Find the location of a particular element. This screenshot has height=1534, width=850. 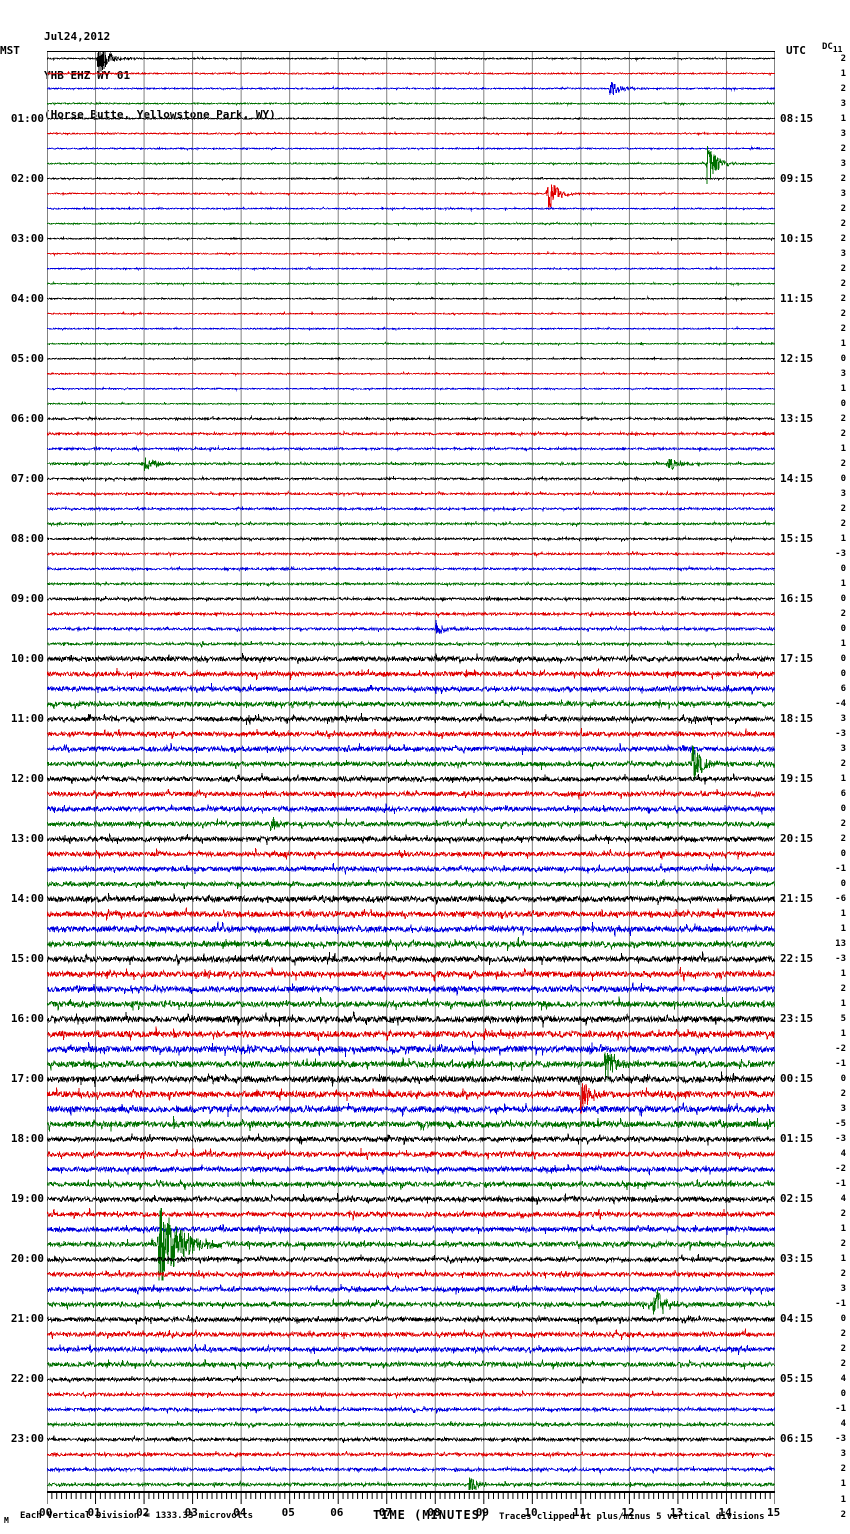

header-station: YHB EHZ WY 01 is located at coordinates (87, 75).